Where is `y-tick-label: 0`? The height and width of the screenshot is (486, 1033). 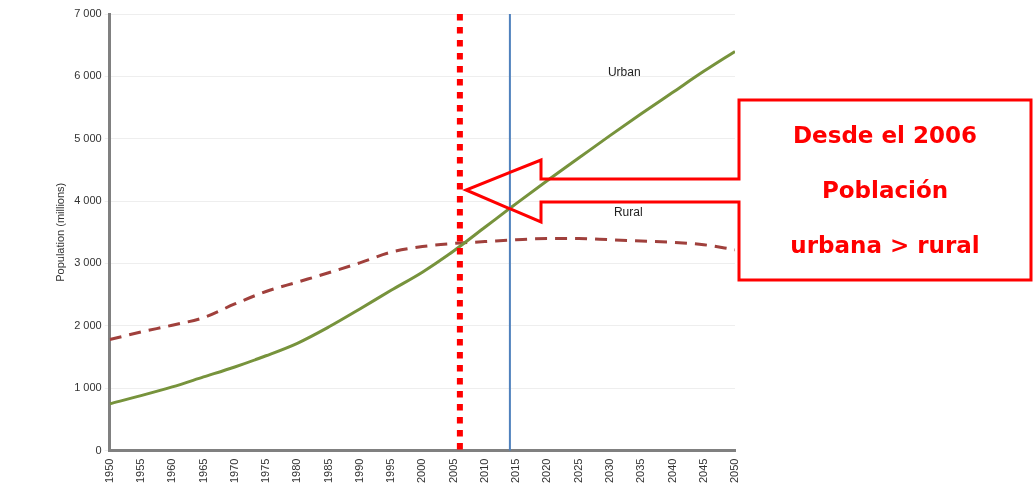
y-tick-label: 0 is located at coordinates (98, 449).